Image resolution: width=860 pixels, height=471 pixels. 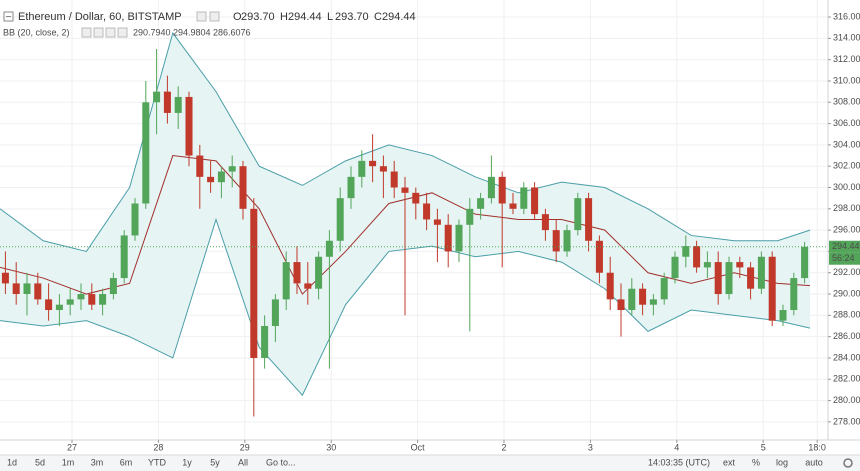 I want to click on x-tick-label: 18:0, so click(x=817, y=447).